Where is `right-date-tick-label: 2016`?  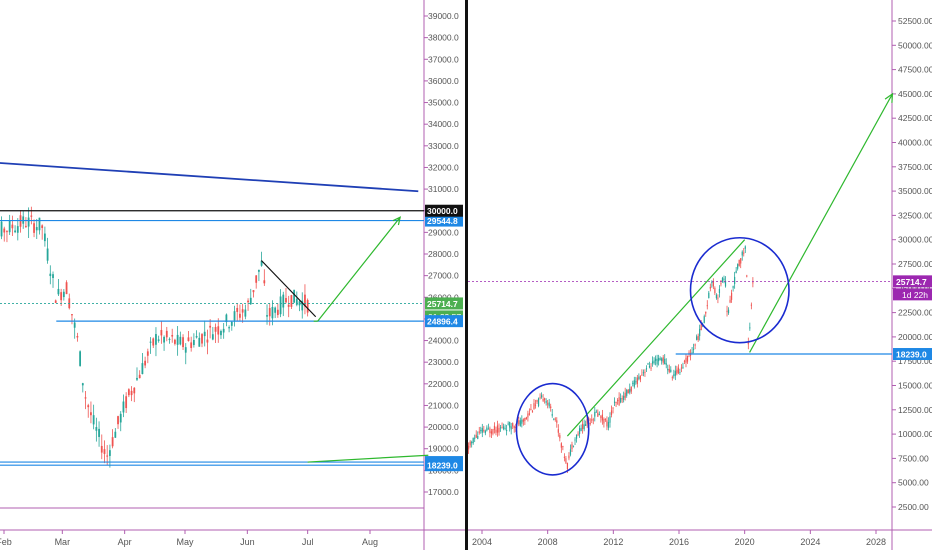 right-date-tick-label: 2016 is located at coordinates (679, 542).